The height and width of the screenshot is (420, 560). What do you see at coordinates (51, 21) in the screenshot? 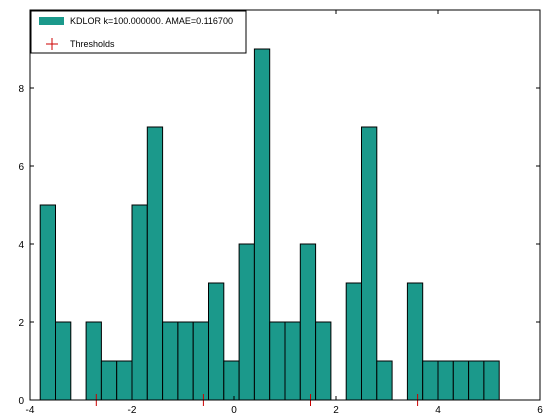
I see `legend-swatch-bars` at bounding box center [51, 21].